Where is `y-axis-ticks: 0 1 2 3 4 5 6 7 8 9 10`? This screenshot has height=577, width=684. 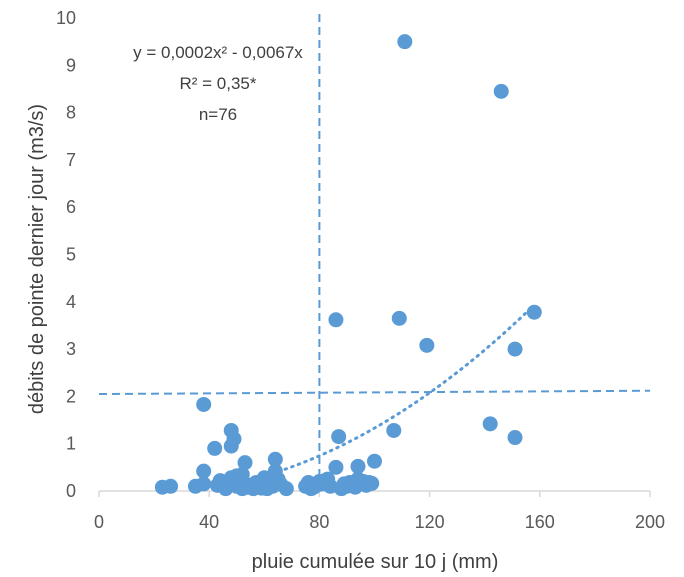
y-axis-ticks: 0 1 2 3 4 5 6 7 8 9 10 is located at coordinates (66, 254).